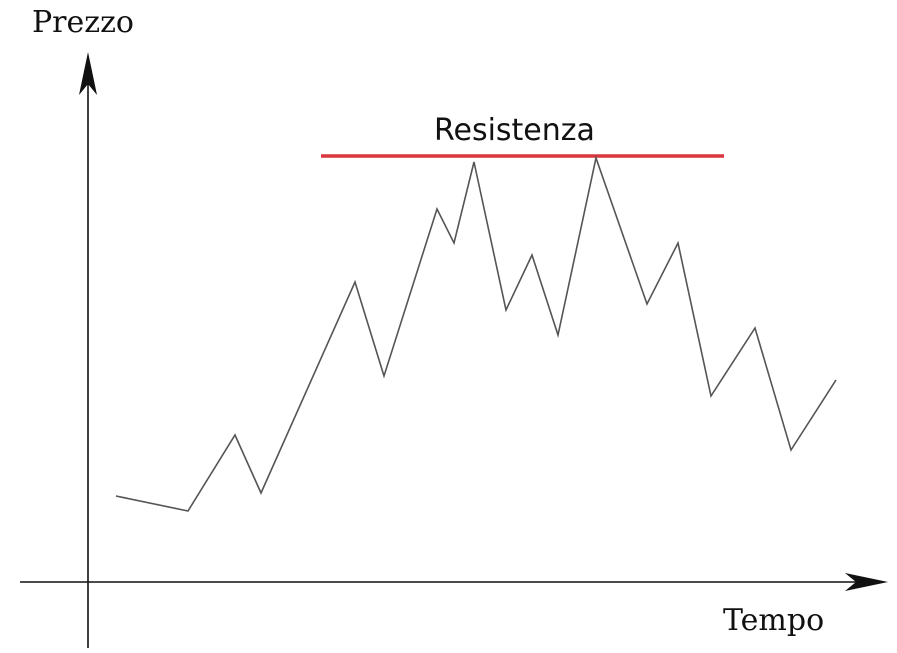 The width and height of the screenshot is (897, 653). Describe the element at coordinates (88, 73) in the screenshot. I see `y-axis-arrow` at that location.